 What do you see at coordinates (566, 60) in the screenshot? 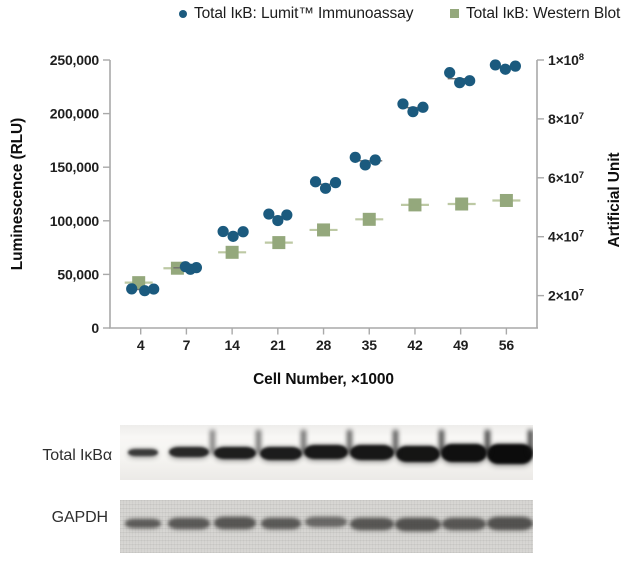
I see `y-right-tick-label: 1×10⁸` at bounding box center [566, 60].